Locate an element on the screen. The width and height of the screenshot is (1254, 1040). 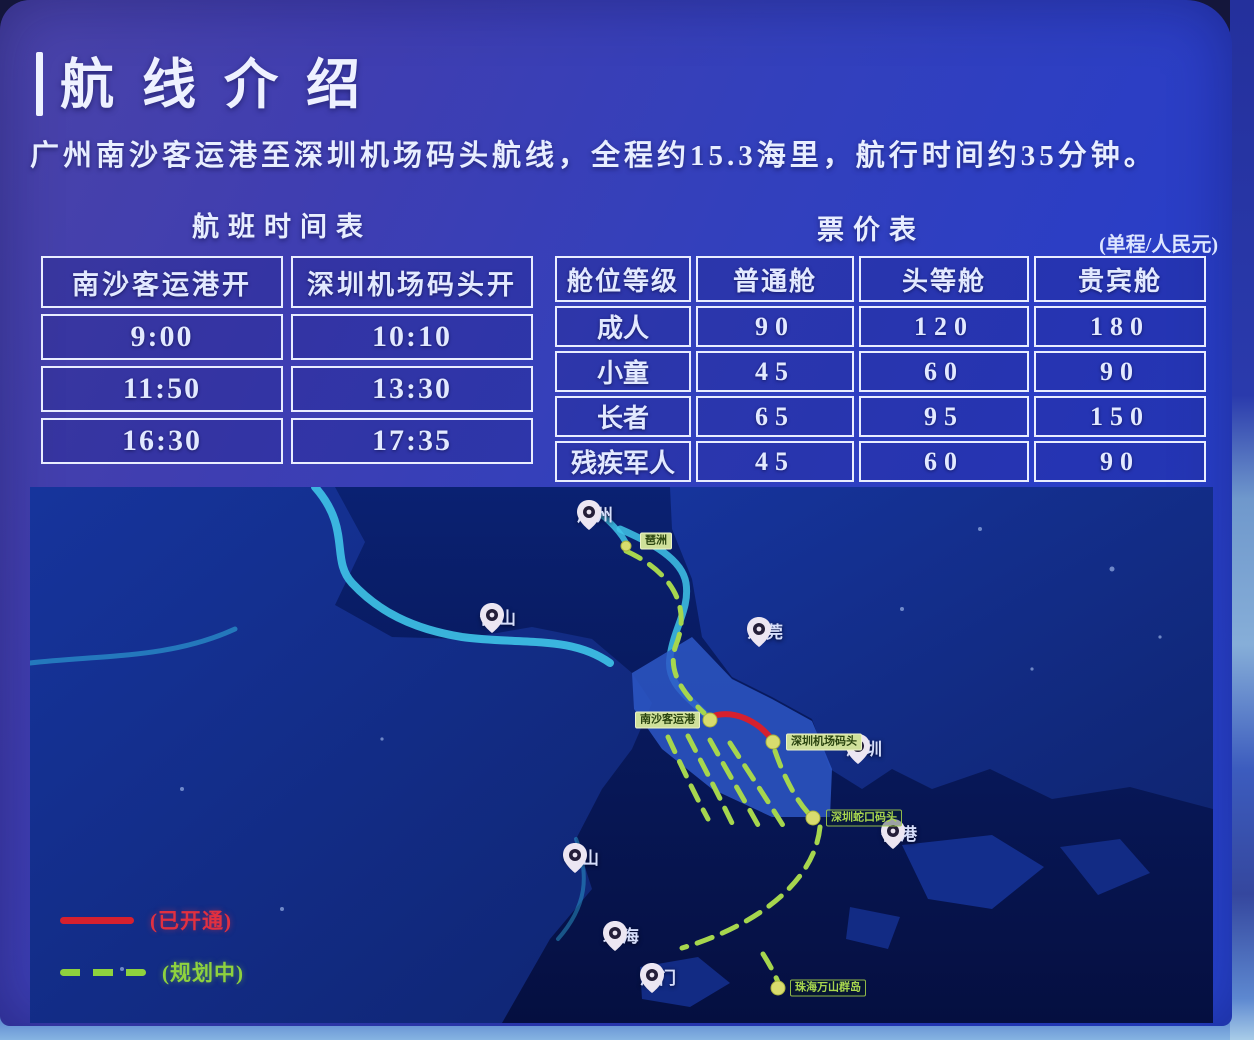
legend-open: (已开通) is located at coordinates (146, 920).